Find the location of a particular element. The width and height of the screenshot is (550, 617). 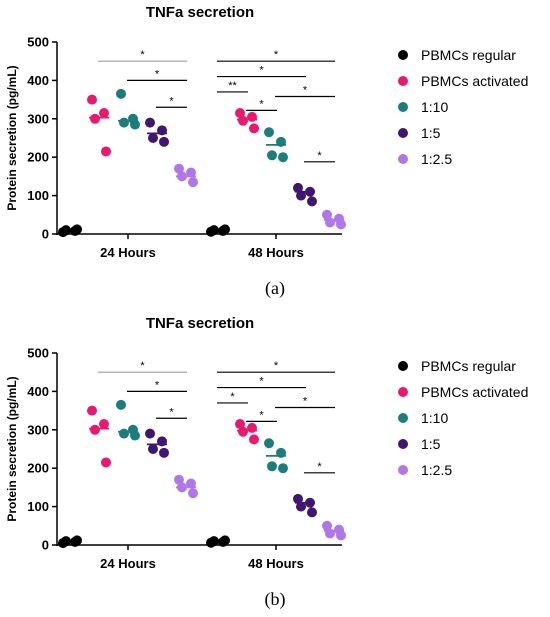

significance-label: ** is located at coordinates (232, 86).